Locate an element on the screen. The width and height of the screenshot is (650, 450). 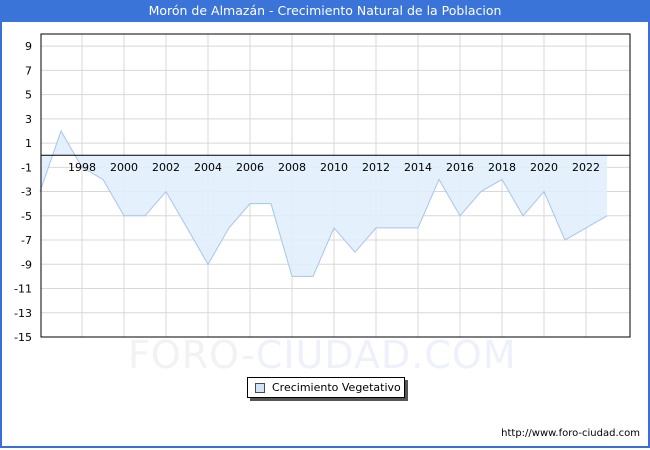
x-tick-label: 1998 is located at coordinates (82, 167).